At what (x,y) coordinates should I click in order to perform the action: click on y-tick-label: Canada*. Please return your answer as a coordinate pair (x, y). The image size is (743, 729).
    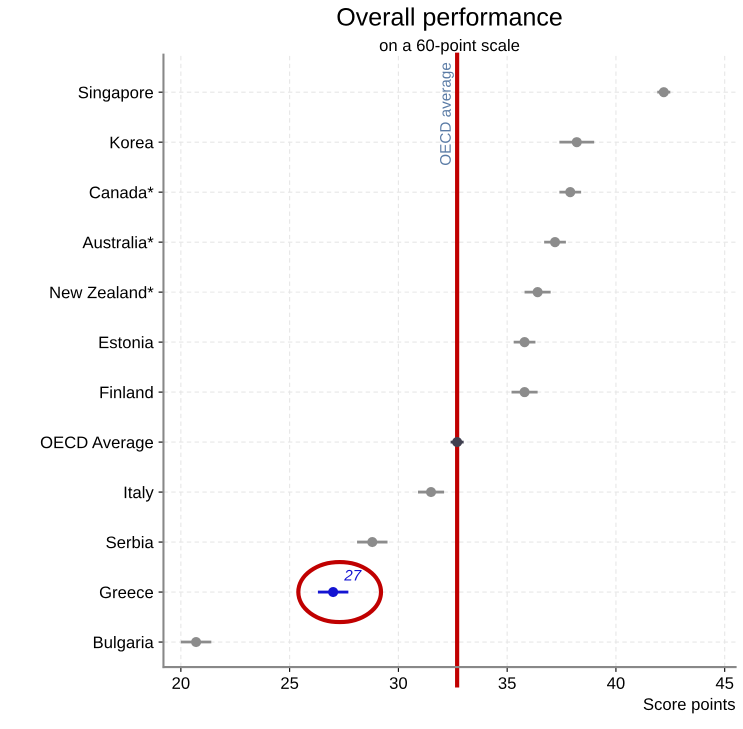
    Looking at the image, I should click on (122, 192).